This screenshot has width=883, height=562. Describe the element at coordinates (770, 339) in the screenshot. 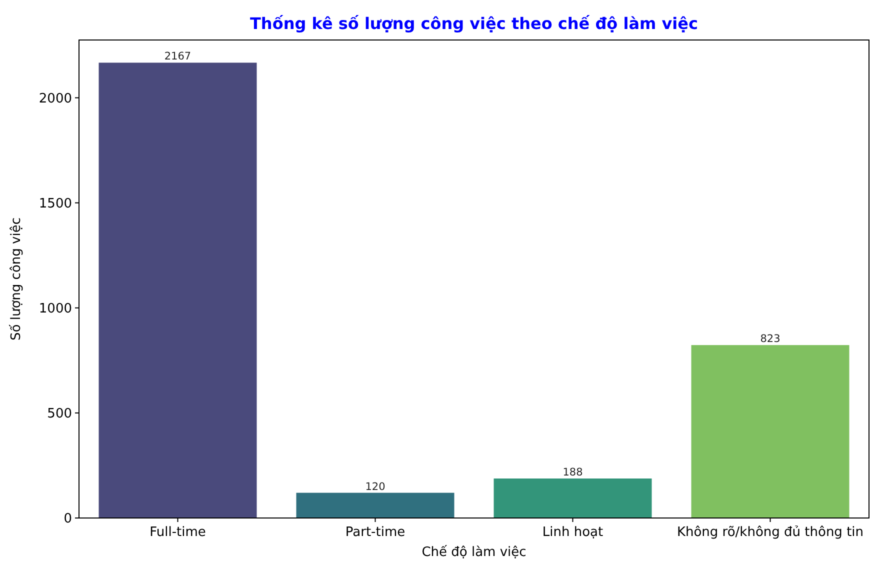

I see `data-label: 823` at that location.